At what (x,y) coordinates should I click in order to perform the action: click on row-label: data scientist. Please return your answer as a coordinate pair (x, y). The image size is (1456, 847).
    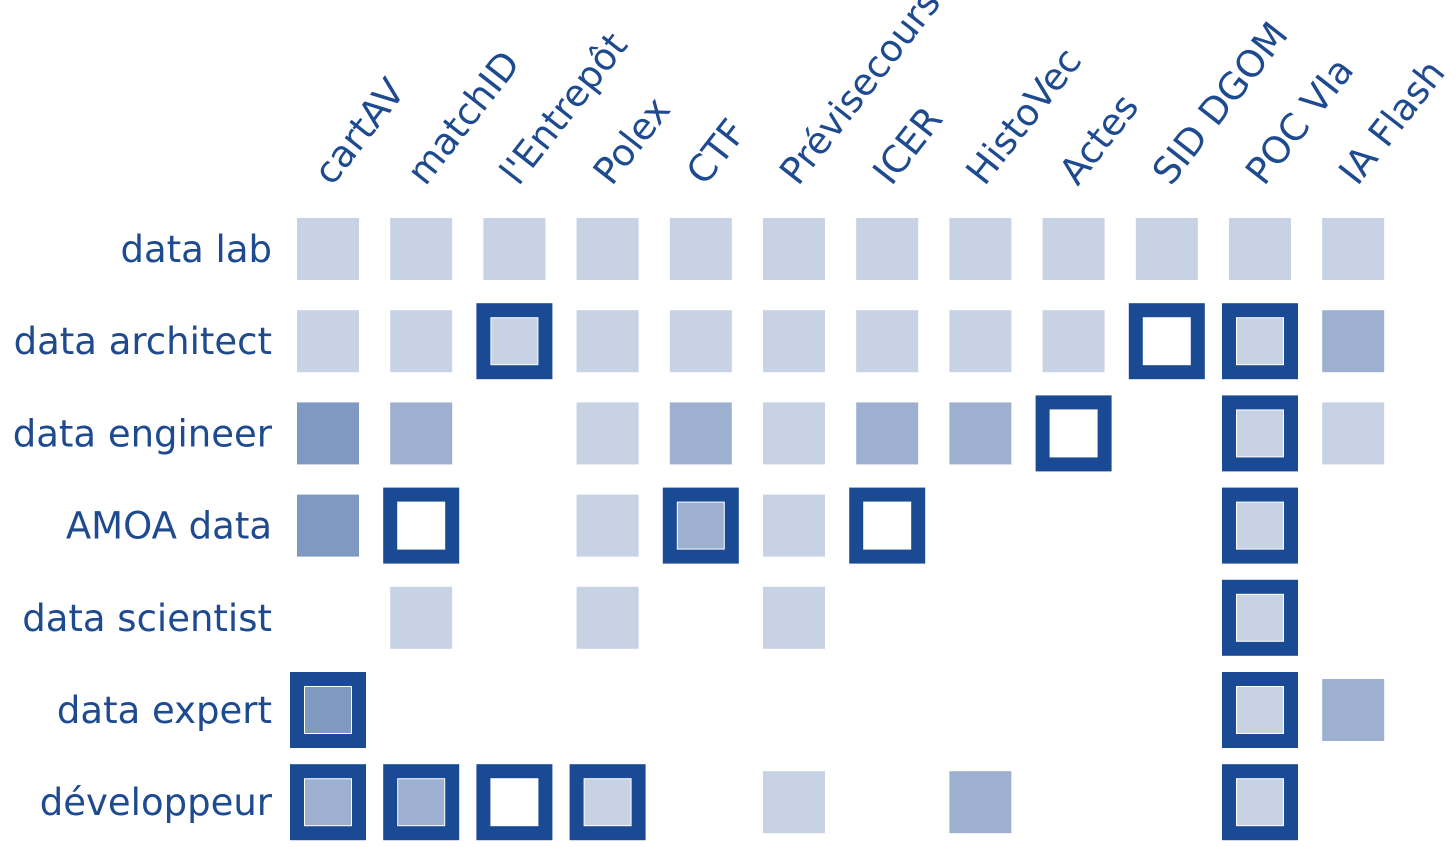
    Looking at the image, I should click on (147, 618).